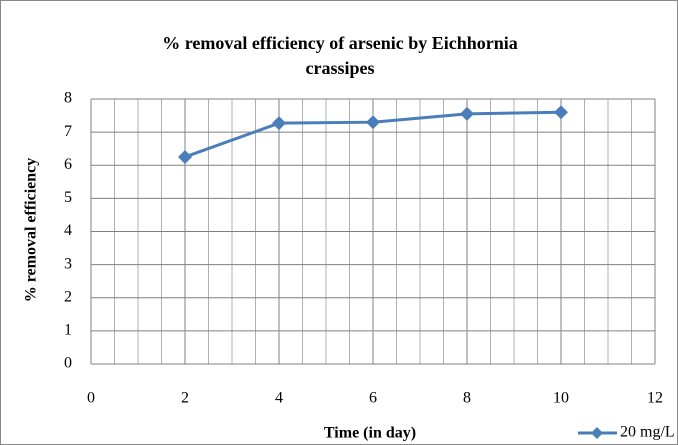 The width and height of the screenshot is (678, 445). Describe the element at coordinates (91, 398) in the screenshot. I see `x-tick-label: 0` at that location.